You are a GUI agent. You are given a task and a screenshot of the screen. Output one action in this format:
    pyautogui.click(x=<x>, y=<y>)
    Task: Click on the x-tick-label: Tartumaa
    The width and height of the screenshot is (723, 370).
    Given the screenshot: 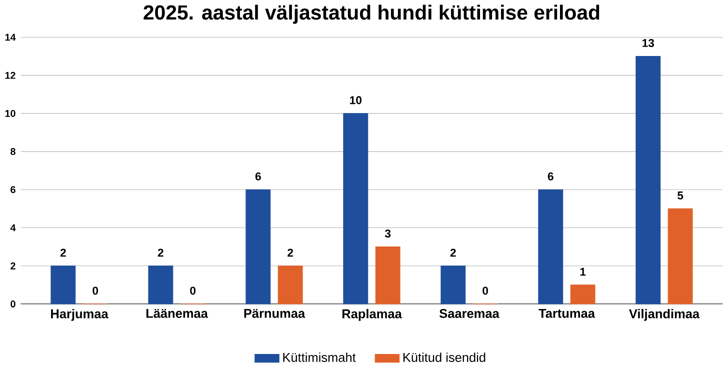 What is the action you would take?
    pyautogui.click(x=567, y=313)
    